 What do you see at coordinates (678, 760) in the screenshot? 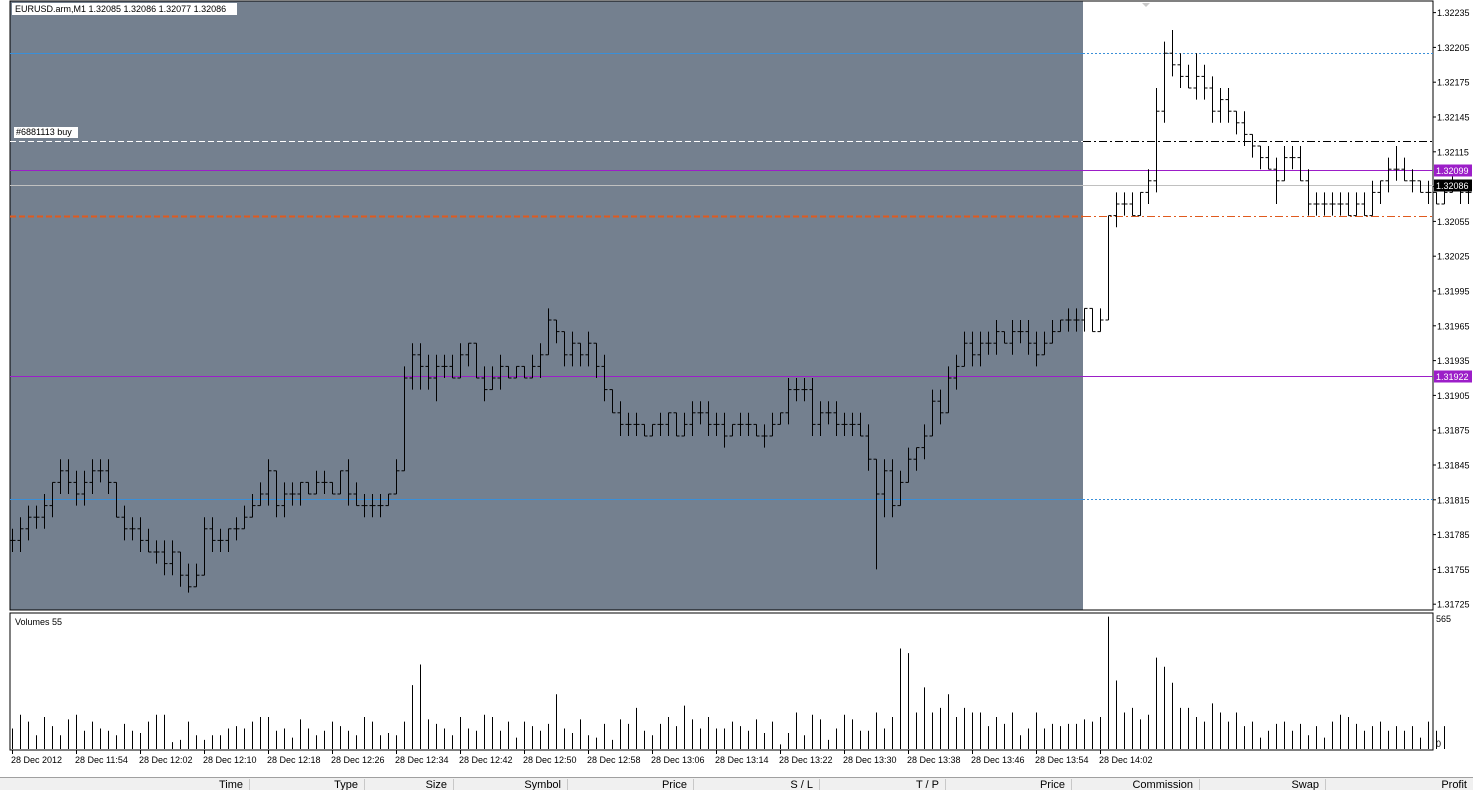
I see `x-tick-label: 28 Dec 13:06` at bounding box center [678, 760].